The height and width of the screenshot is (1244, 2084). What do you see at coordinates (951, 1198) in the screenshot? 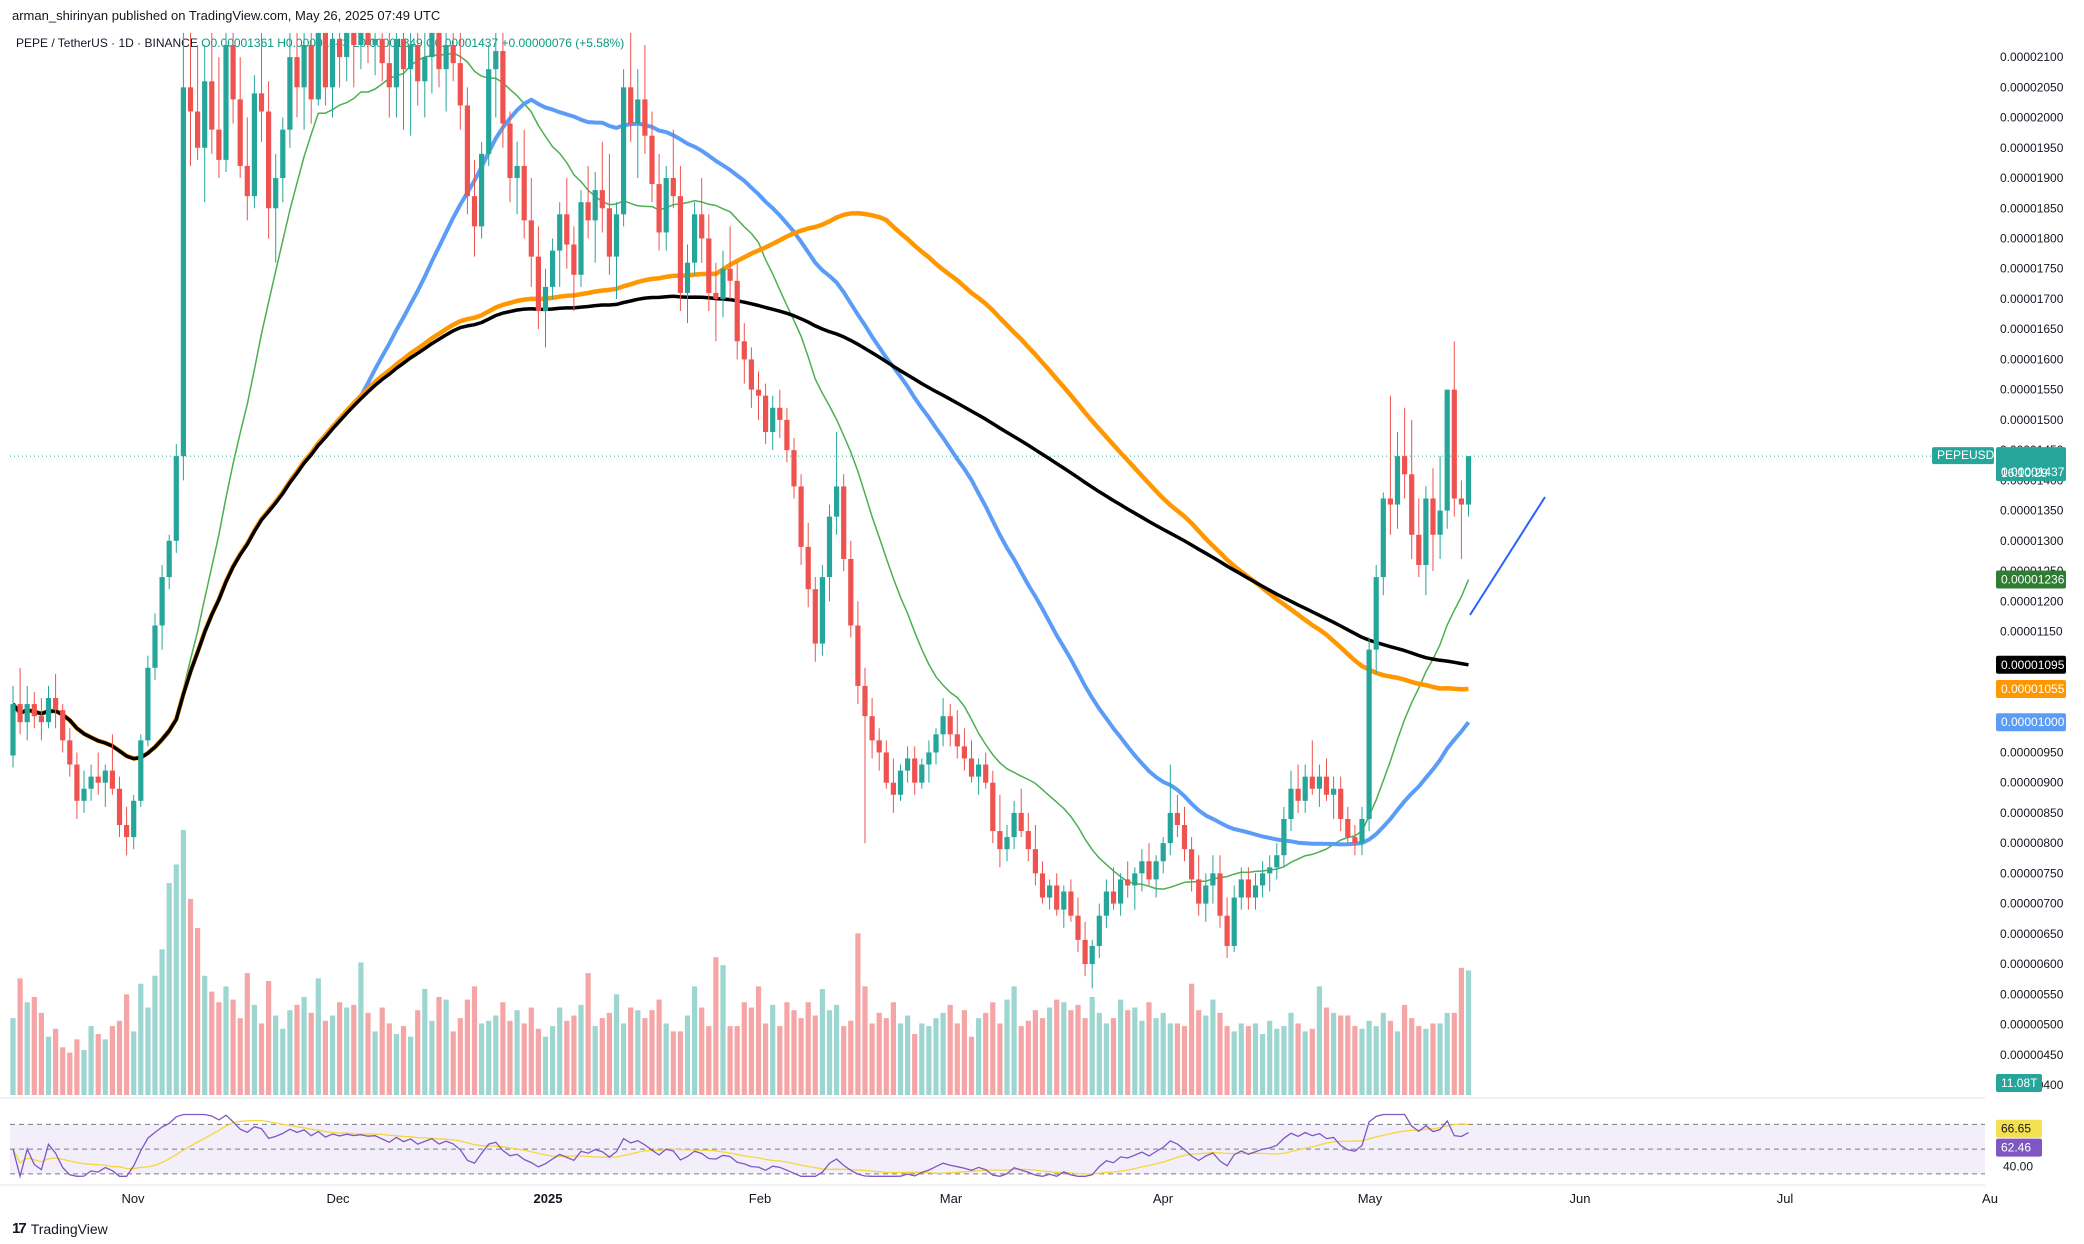
I see `time-label: Mar` at bounding box center [951, 1198].